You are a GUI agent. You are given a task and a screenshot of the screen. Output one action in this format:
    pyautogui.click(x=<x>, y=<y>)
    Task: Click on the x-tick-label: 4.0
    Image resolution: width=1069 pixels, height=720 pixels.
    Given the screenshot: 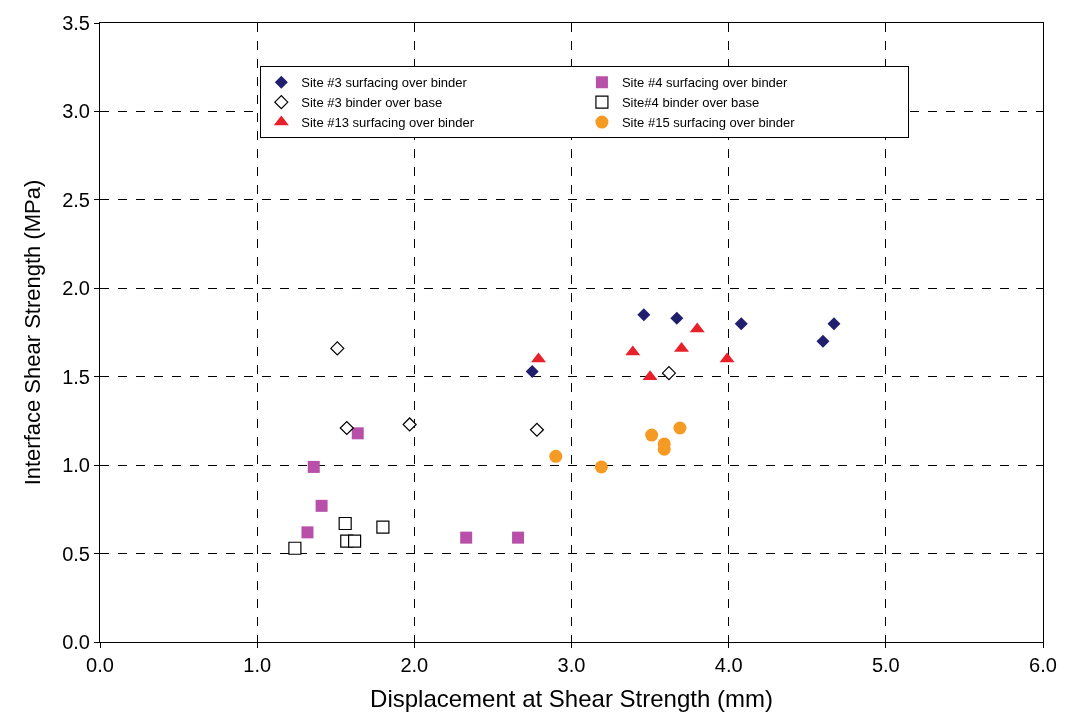 What is the action you would take?
    pyautogui.click(x=728, y=665)
    